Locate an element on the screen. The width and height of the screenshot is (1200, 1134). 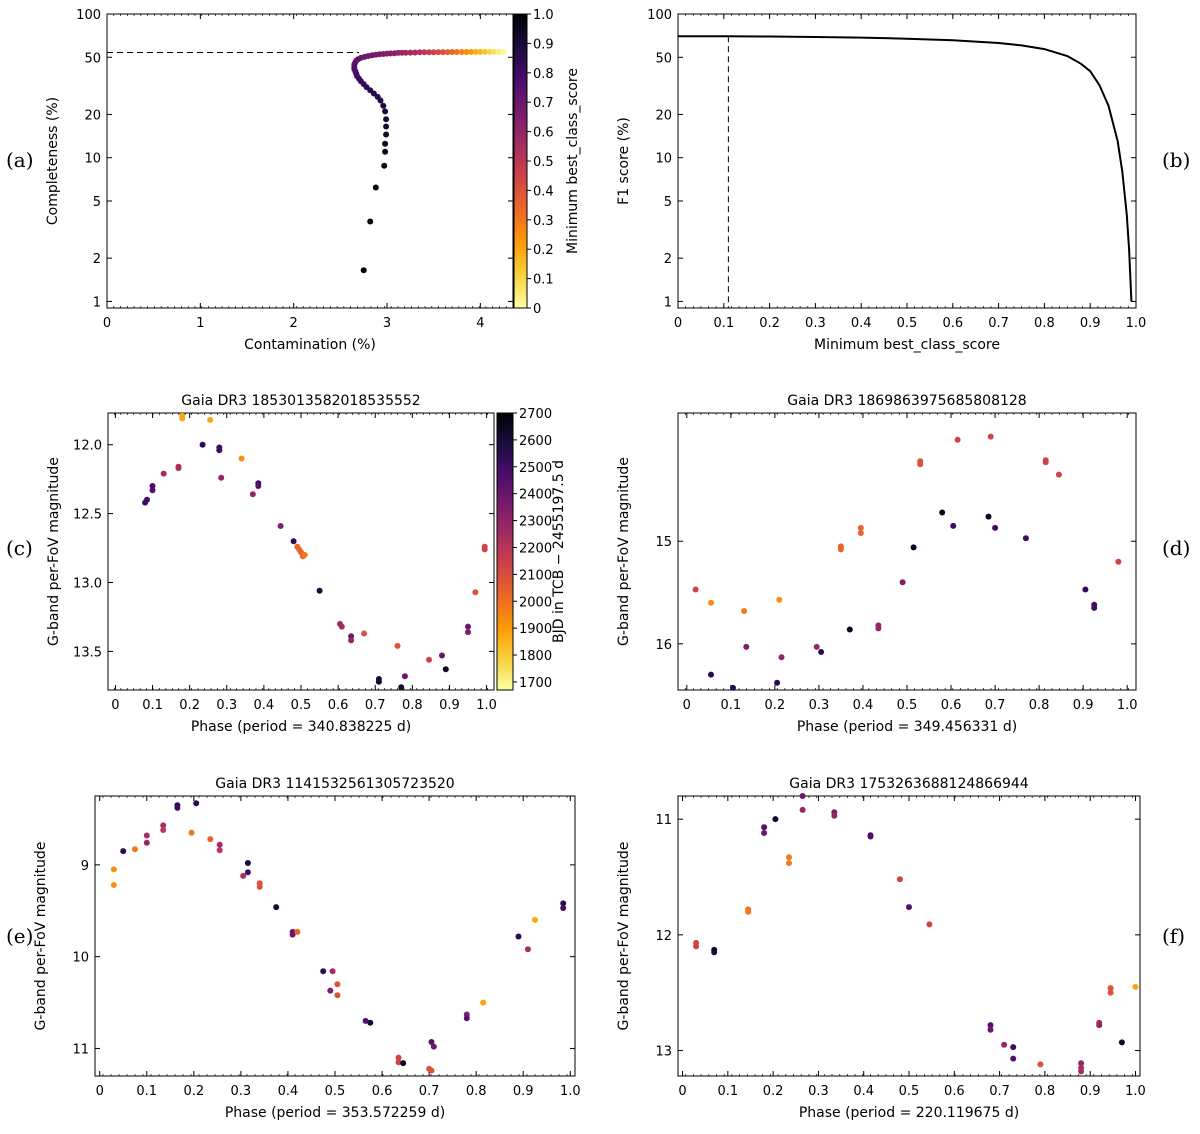
x-tick-label: 2 is located at coordinates (294, 323).